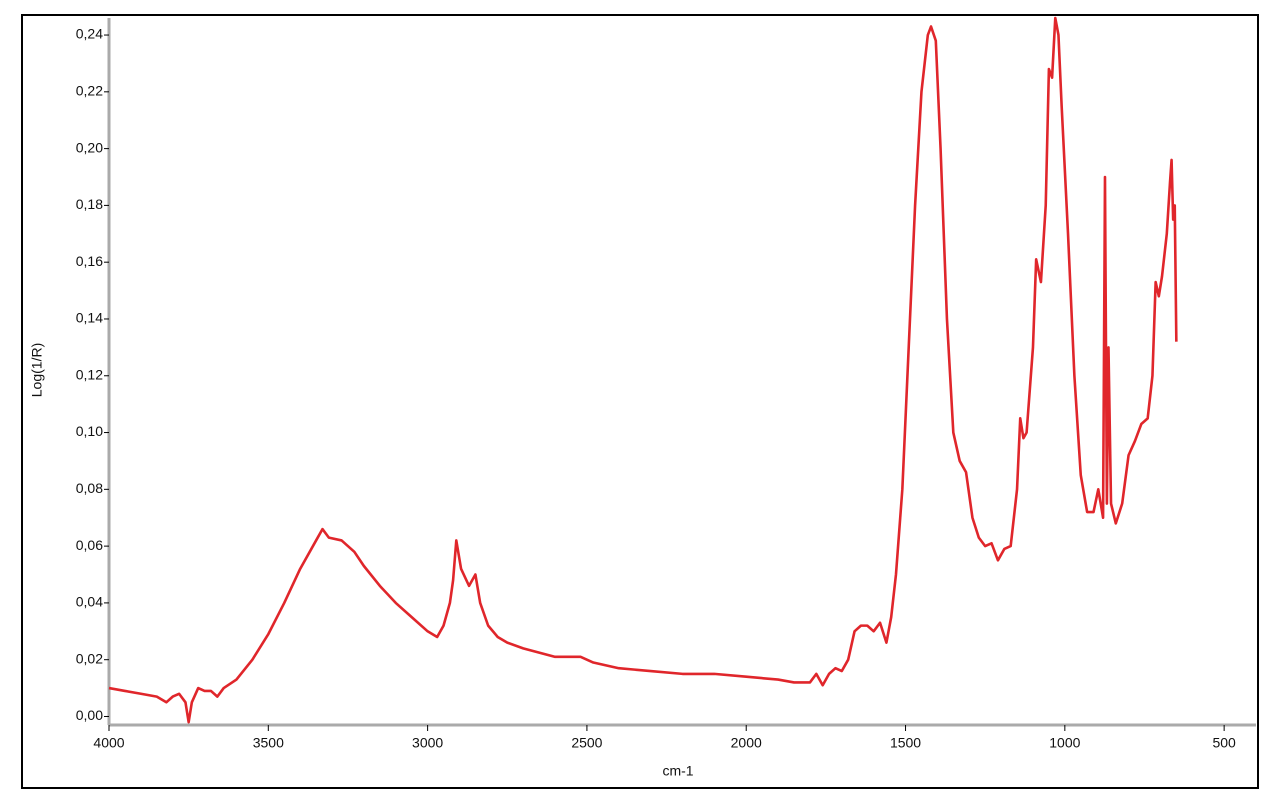 The image size is (1284, 798). I want to click on x-tick-label: 4000, so click(108, 743).